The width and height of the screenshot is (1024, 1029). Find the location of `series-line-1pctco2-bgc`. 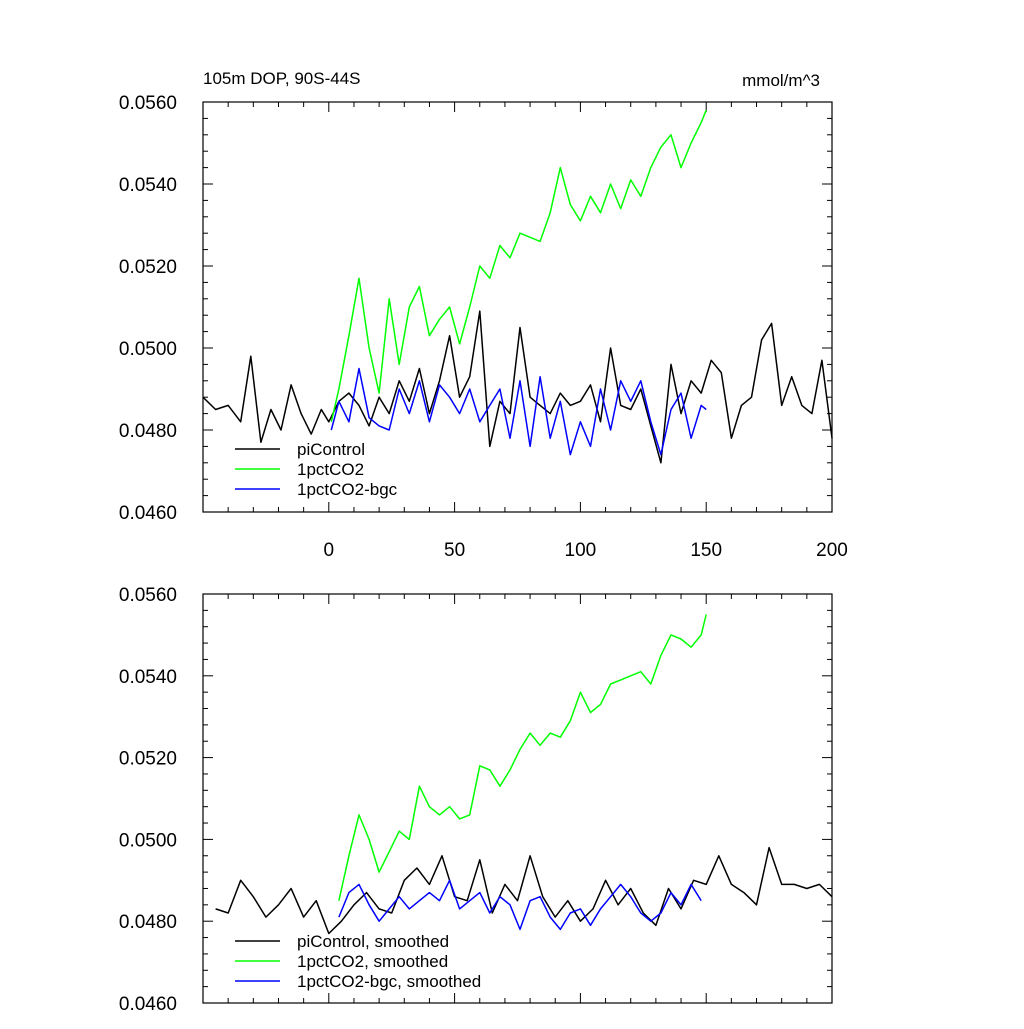

series-line-1pctco2-bgc is located at coordinates (518, 411).